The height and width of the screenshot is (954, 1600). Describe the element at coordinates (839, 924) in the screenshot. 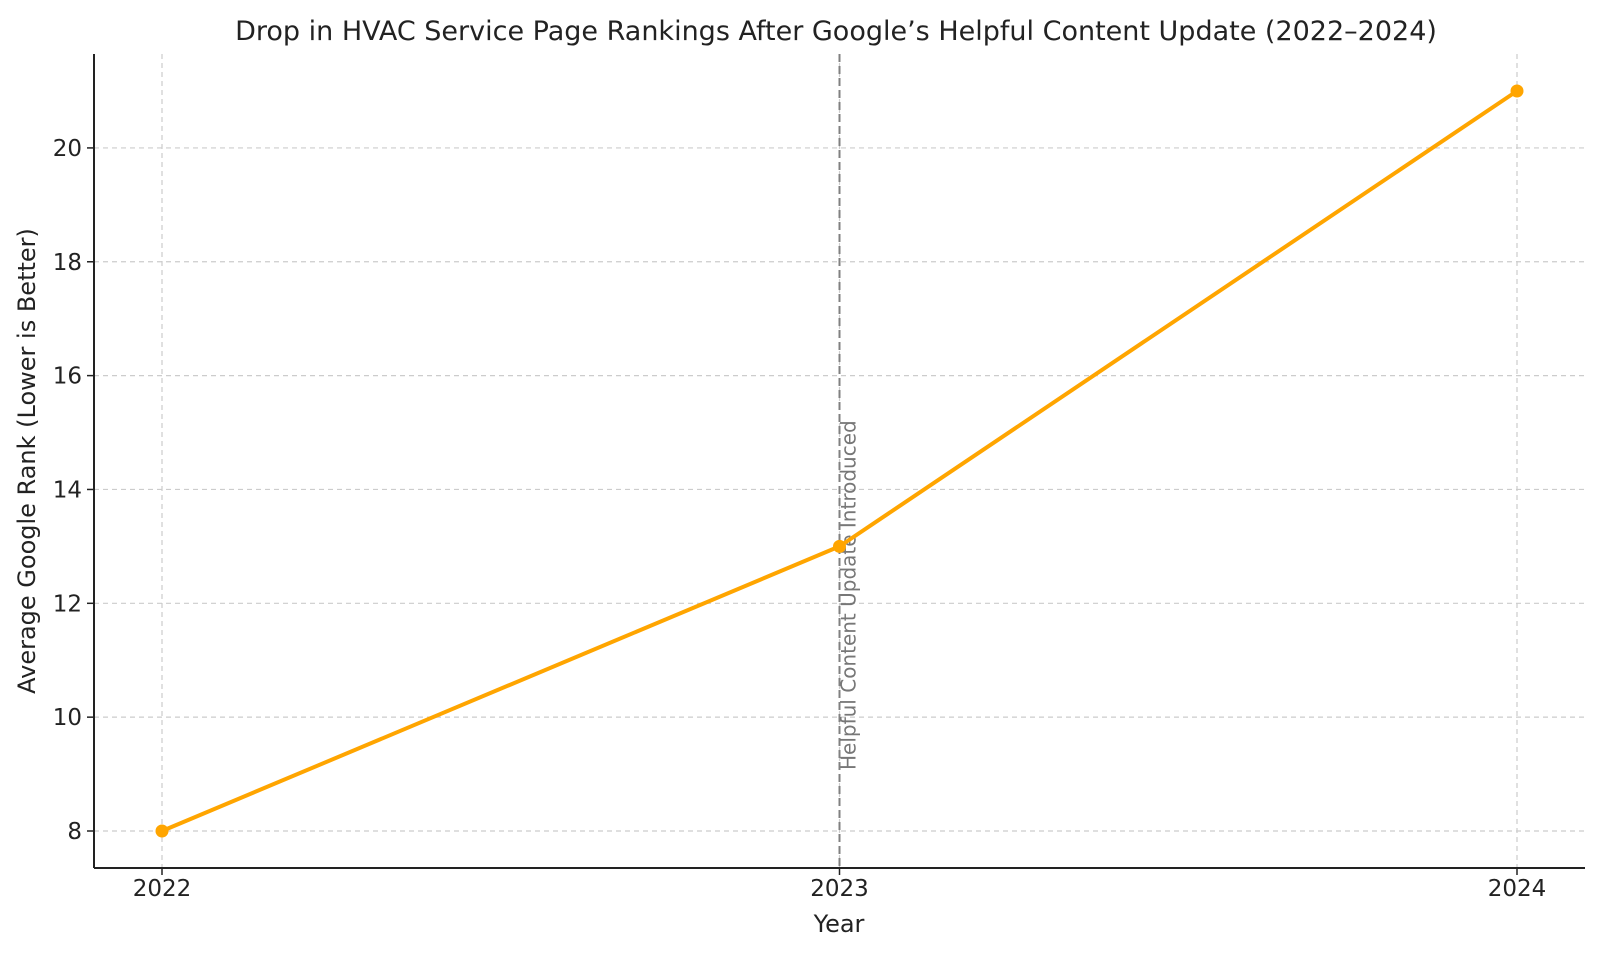

I see `x-axis-label: Year` at that location.